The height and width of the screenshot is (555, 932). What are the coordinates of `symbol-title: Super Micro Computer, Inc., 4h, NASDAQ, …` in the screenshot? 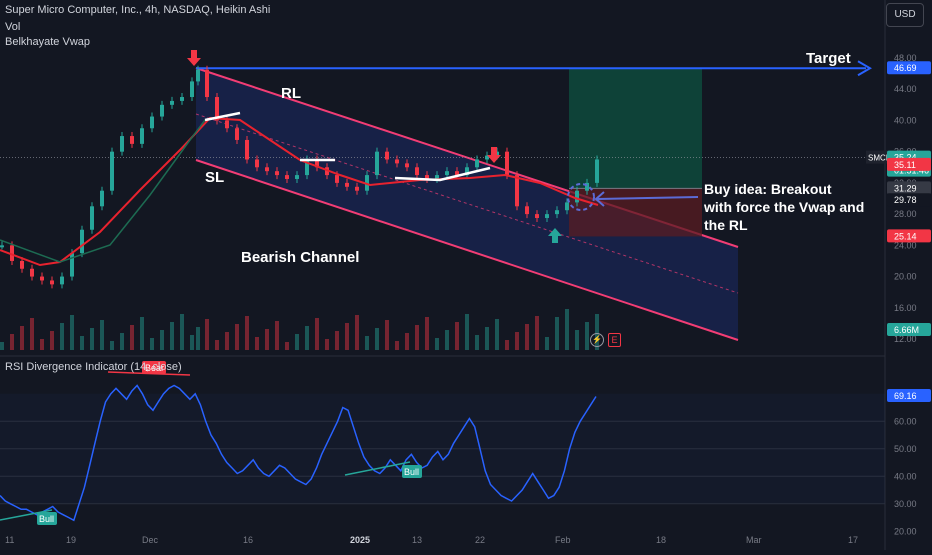 It's located at (138, 10).